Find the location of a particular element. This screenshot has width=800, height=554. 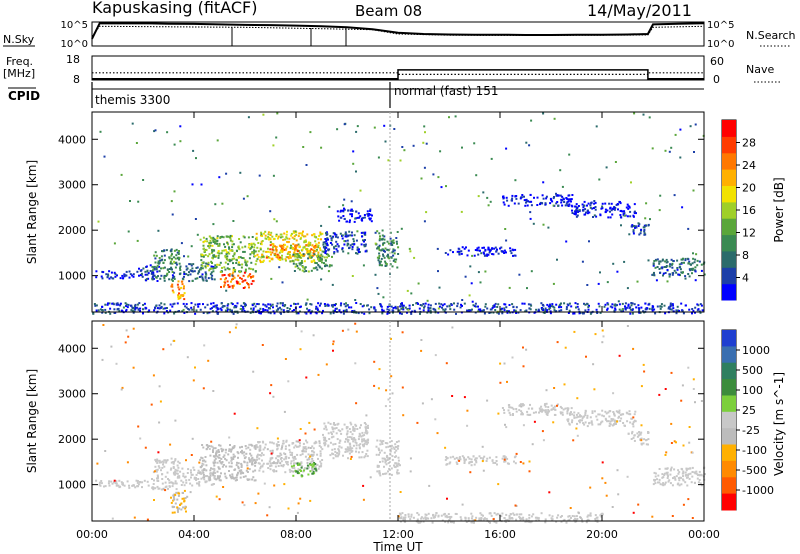

velocity-y-axis-label: Slant Range [km] is located at coordinates (32, 421).